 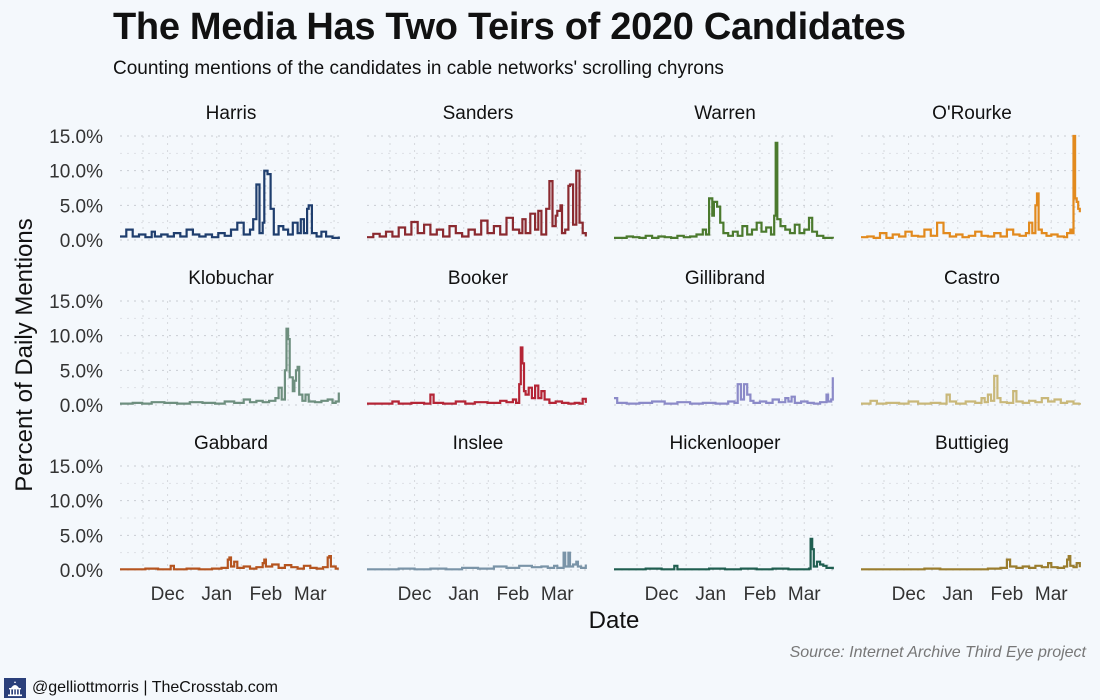 I want to click on panel-label: Booker, so click(x=478, y=278).